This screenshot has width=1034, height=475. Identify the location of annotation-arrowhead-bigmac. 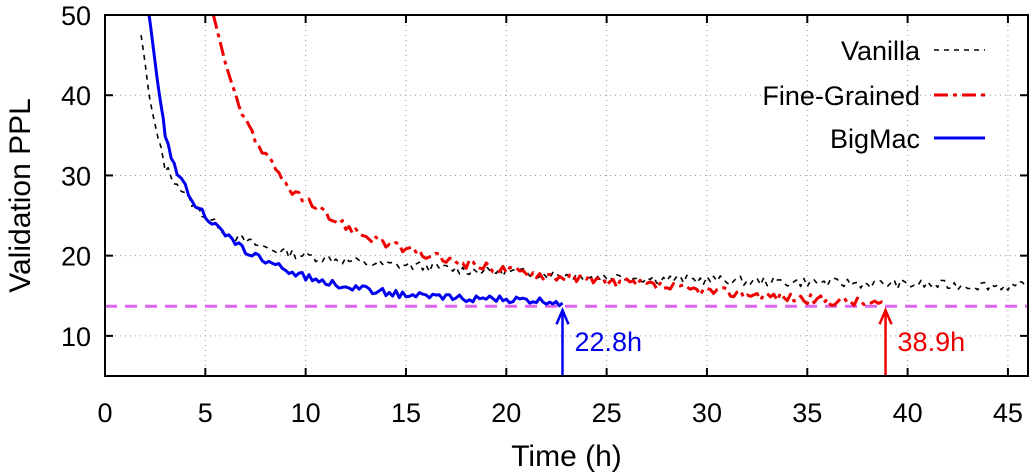
(562, 316).